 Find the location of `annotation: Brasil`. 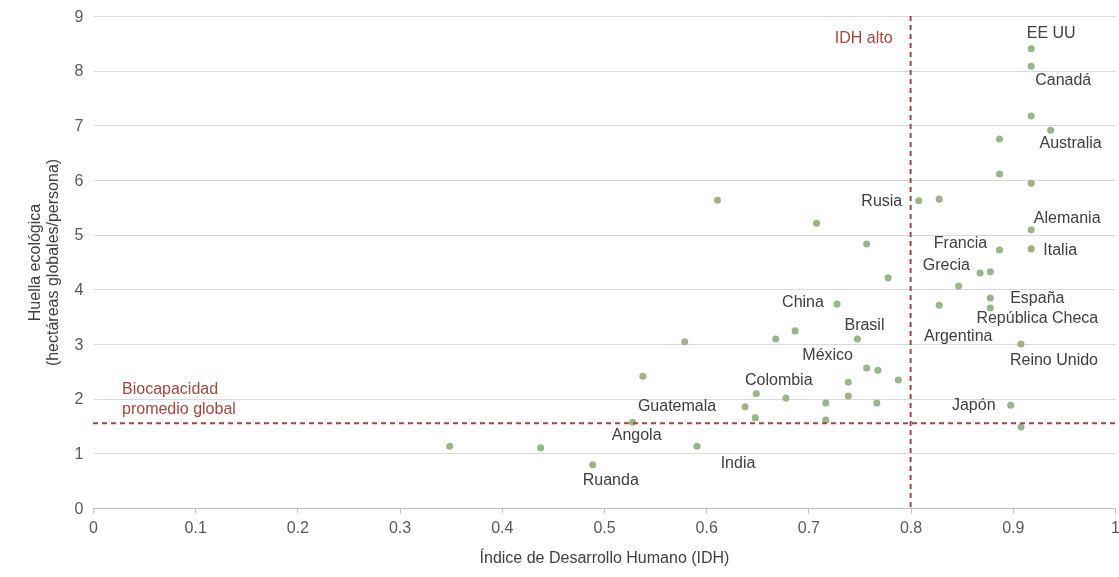

annotation: Brasil is located at coordinates (864, 325).